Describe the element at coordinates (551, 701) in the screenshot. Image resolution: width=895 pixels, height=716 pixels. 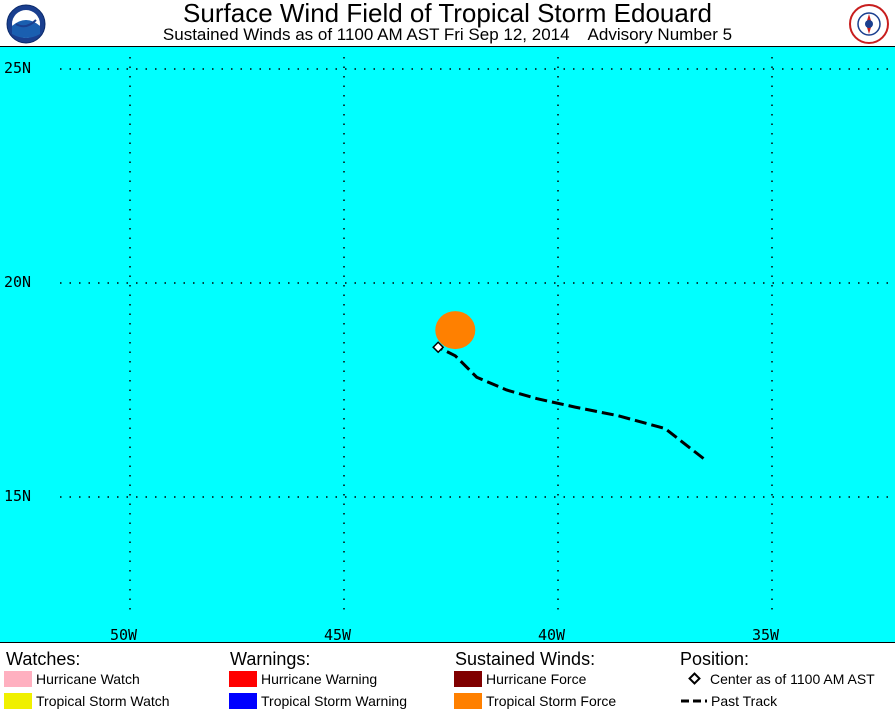
I see `tropical-storm-force-label: Tropical Storm Force` at that location.